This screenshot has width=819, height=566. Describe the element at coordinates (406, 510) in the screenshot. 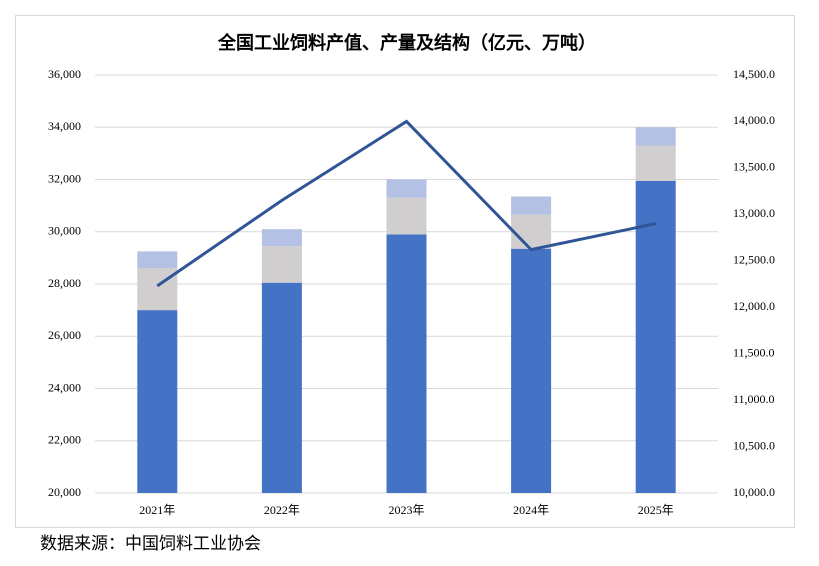

I see `x-tick-label: 2023年` at that location.